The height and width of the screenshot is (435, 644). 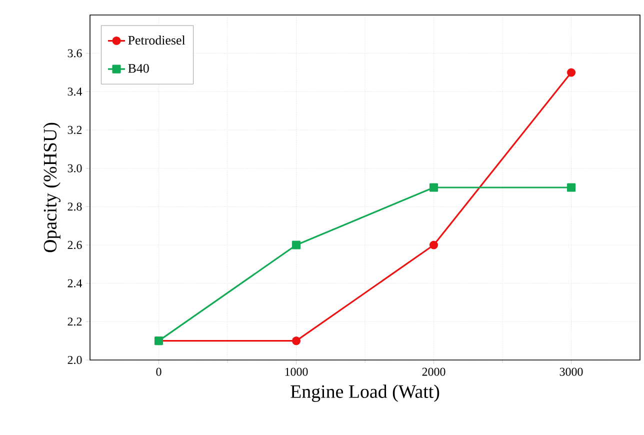 I want to click on x-tick-label: 1000, so click(x=296, y=372).